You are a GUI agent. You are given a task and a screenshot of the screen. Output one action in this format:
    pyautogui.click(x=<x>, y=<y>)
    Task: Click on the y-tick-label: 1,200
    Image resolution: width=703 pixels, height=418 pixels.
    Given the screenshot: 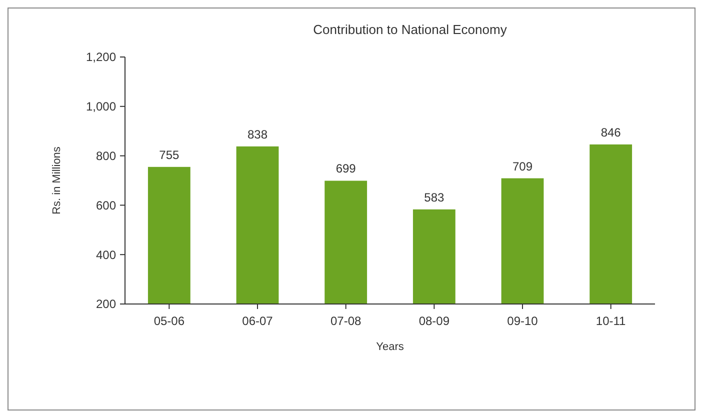 What is the action you would take?
    pyautogui.click(x=101, y=57)
    